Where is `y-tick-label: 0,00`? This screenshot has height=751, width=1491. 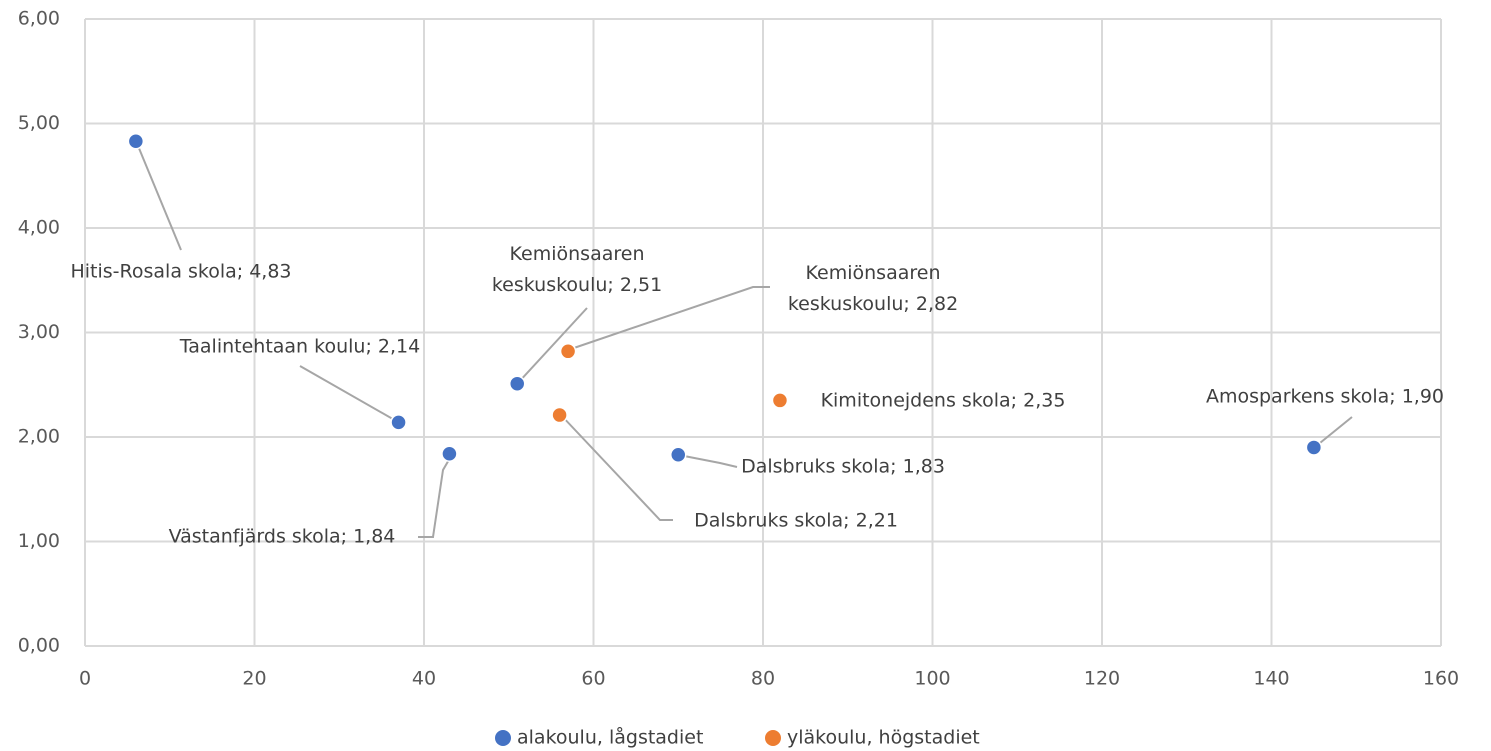
y-tick-label: 0,00 is located at coordinates (39, 646).